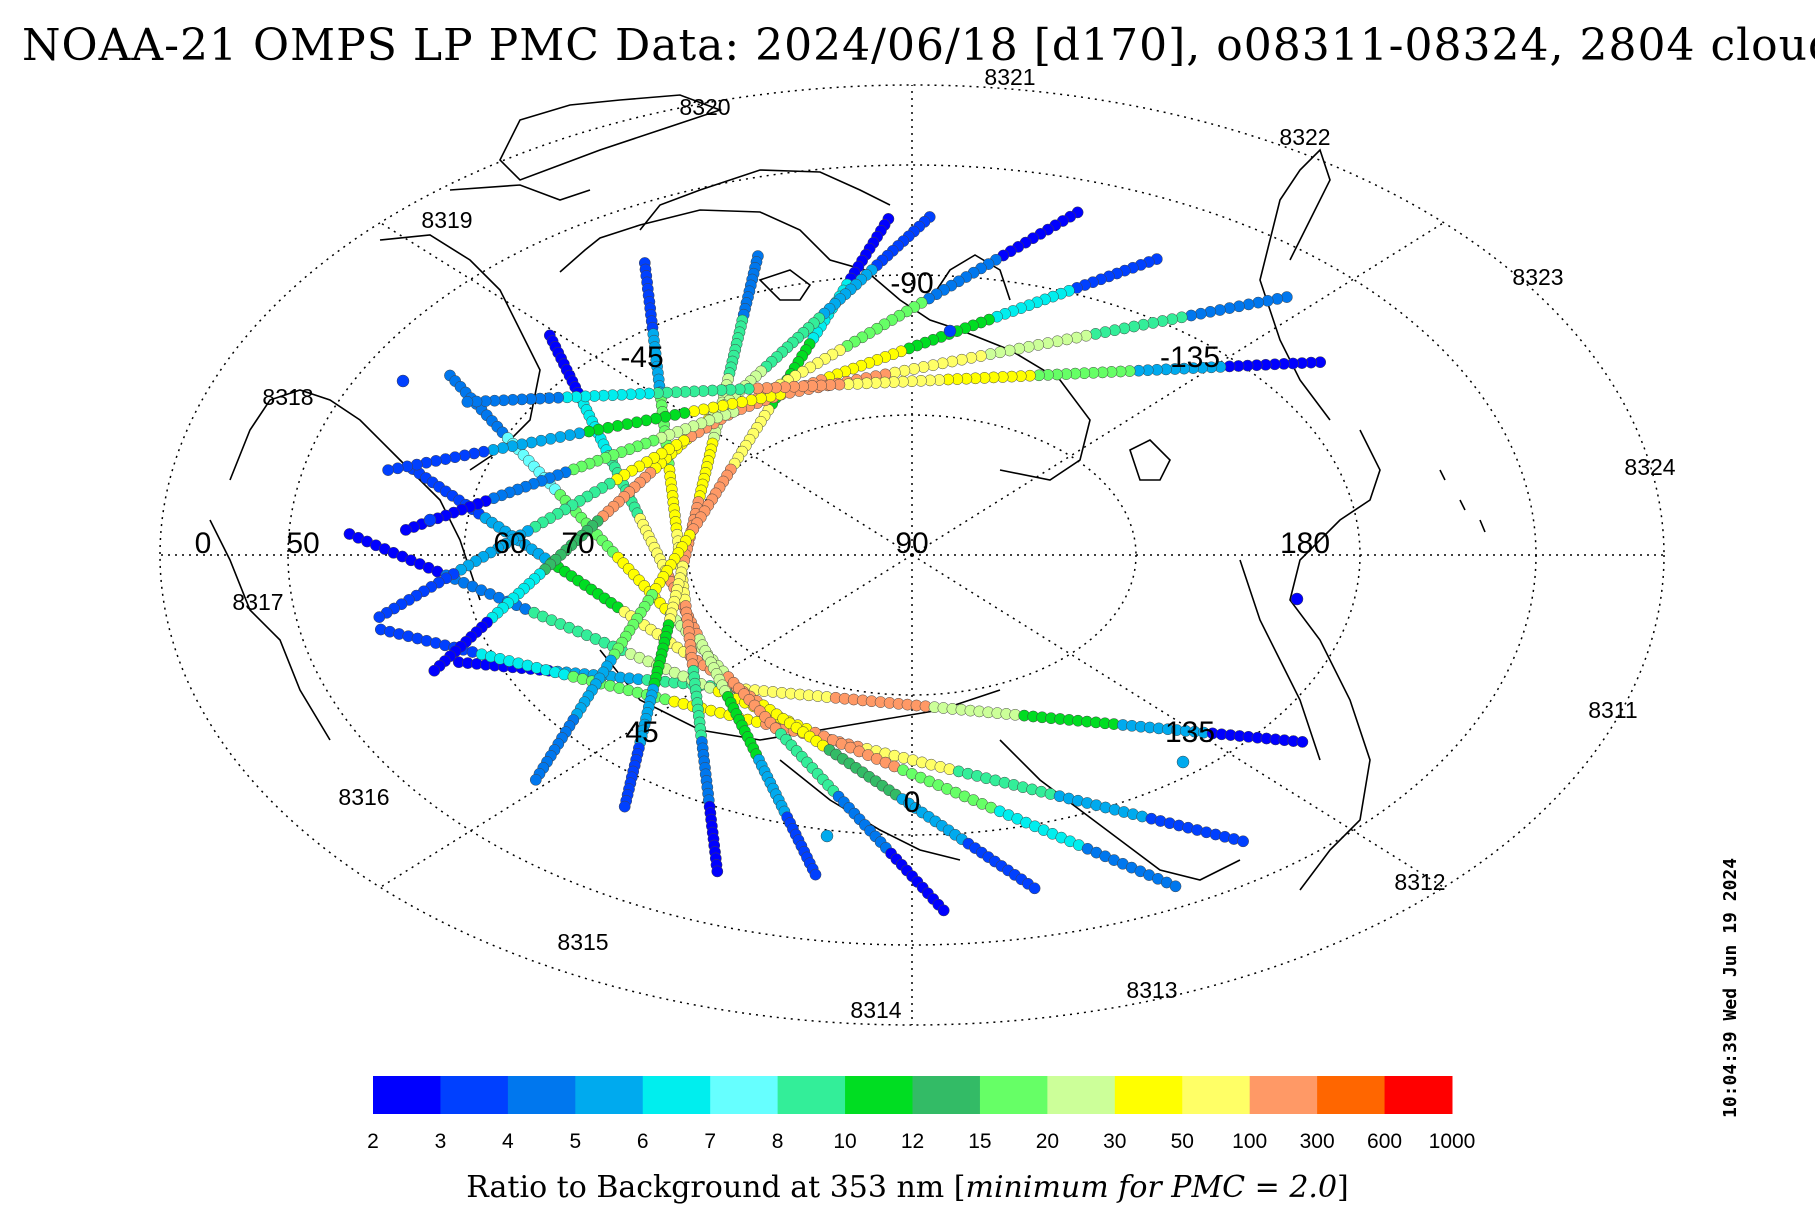  Describe the element at coordinates (1151, 990) in the screenshot. I see `orbit-label: 8313` at that location.